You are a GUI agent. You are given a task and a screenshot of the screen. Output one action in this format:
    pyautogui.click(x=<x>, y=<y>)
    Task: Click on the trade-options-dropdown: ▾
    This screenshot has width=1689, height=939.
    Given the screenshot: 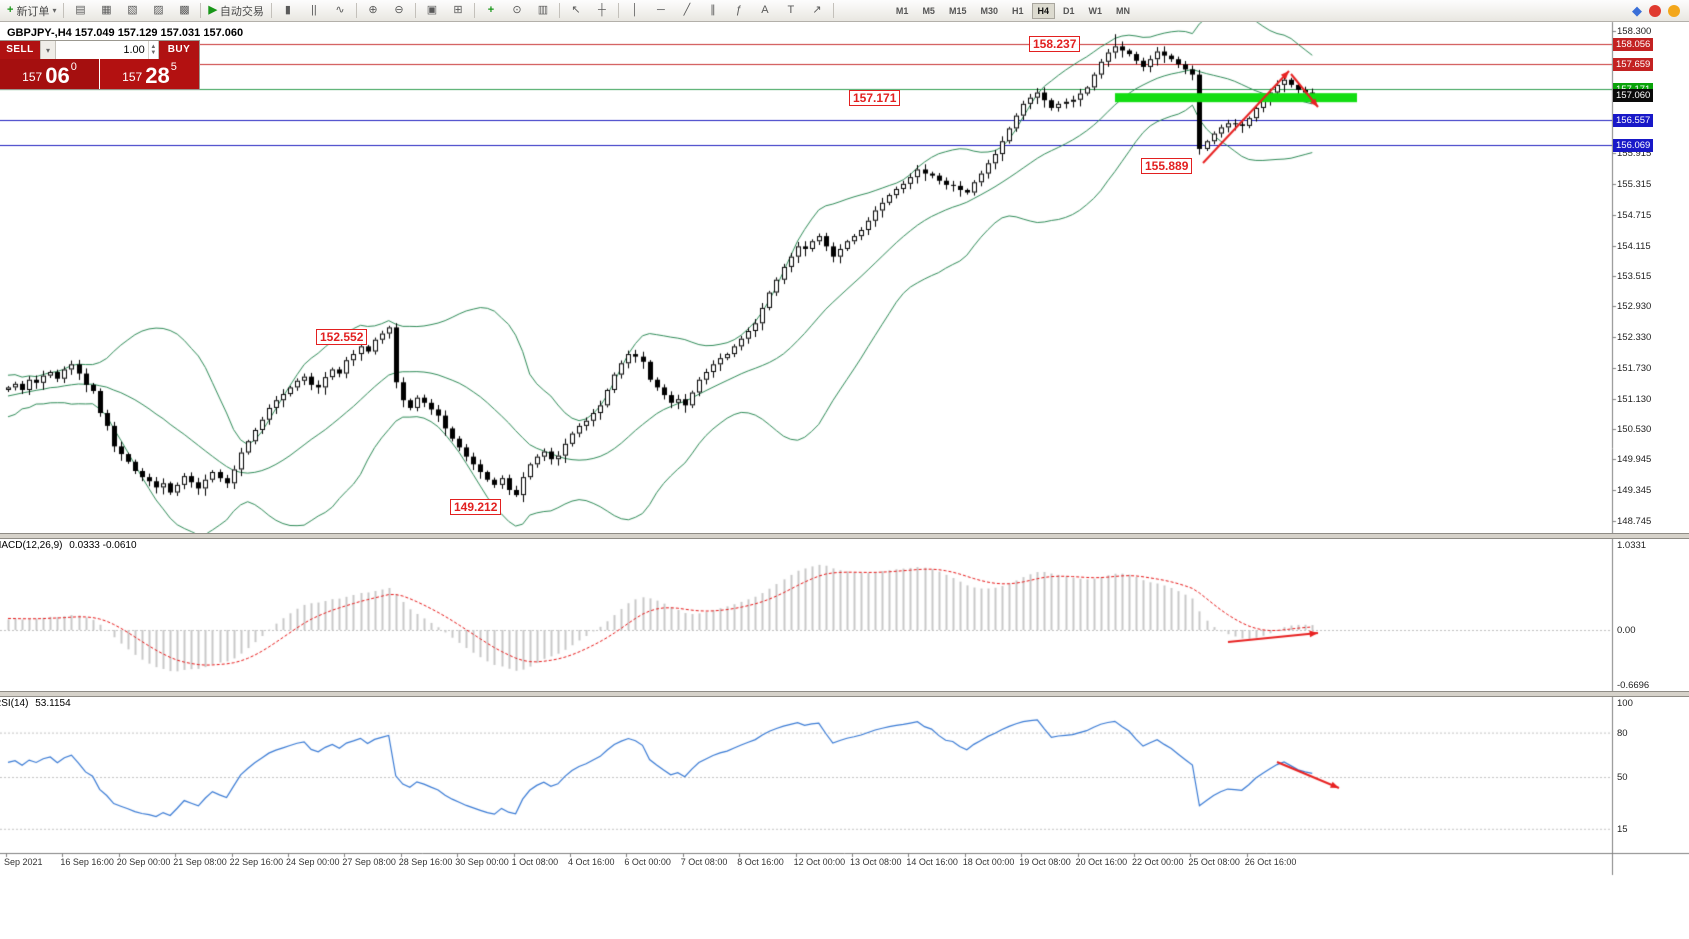 What is the action you would take?
    pyautogui.click(x=48, y=50)
    